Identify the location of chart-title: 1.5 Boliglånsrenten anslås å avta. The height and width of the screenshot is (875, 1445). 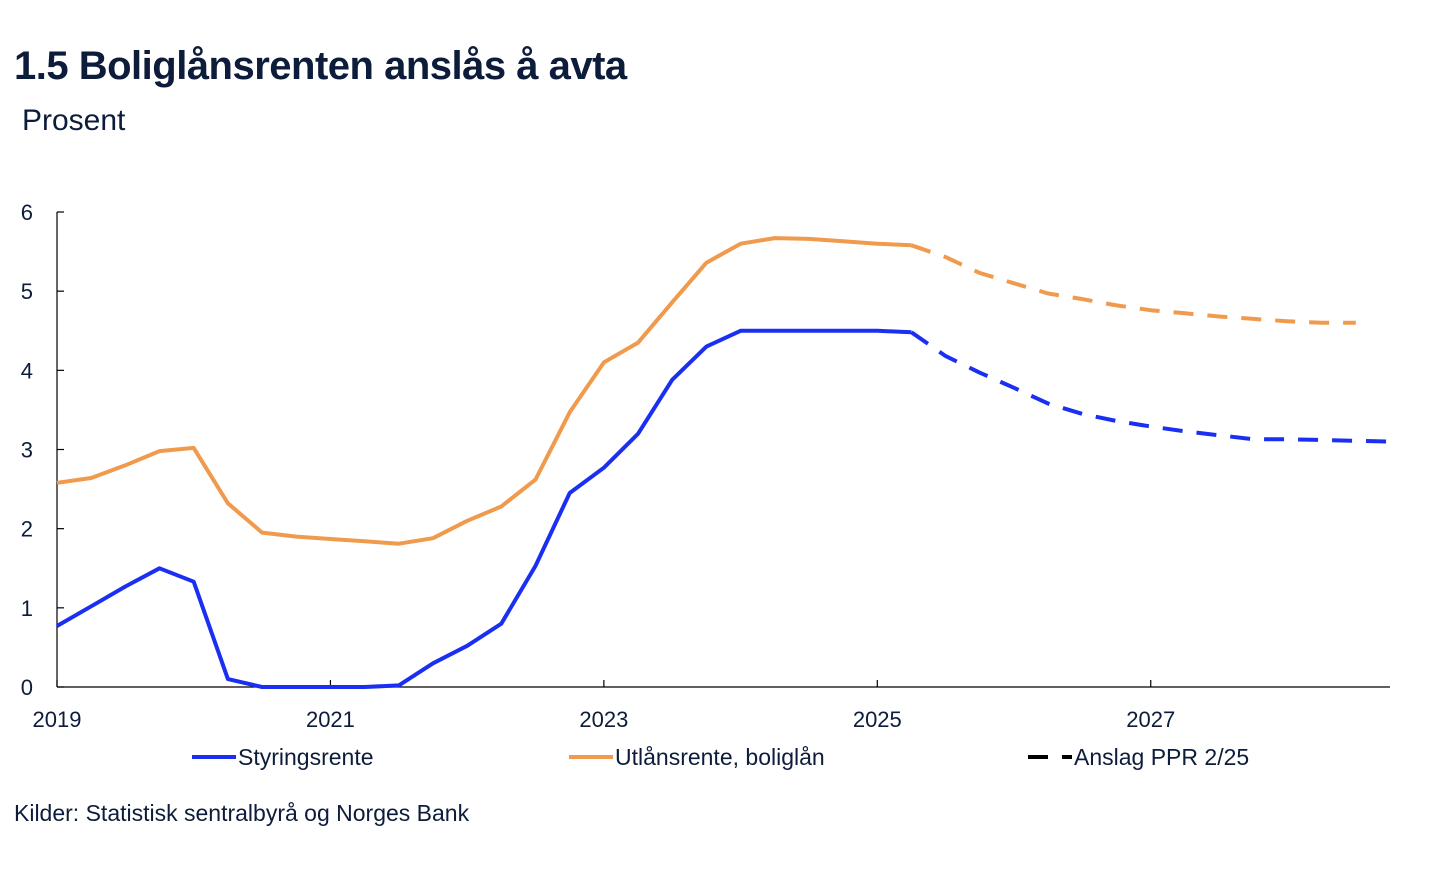
(320, 66).